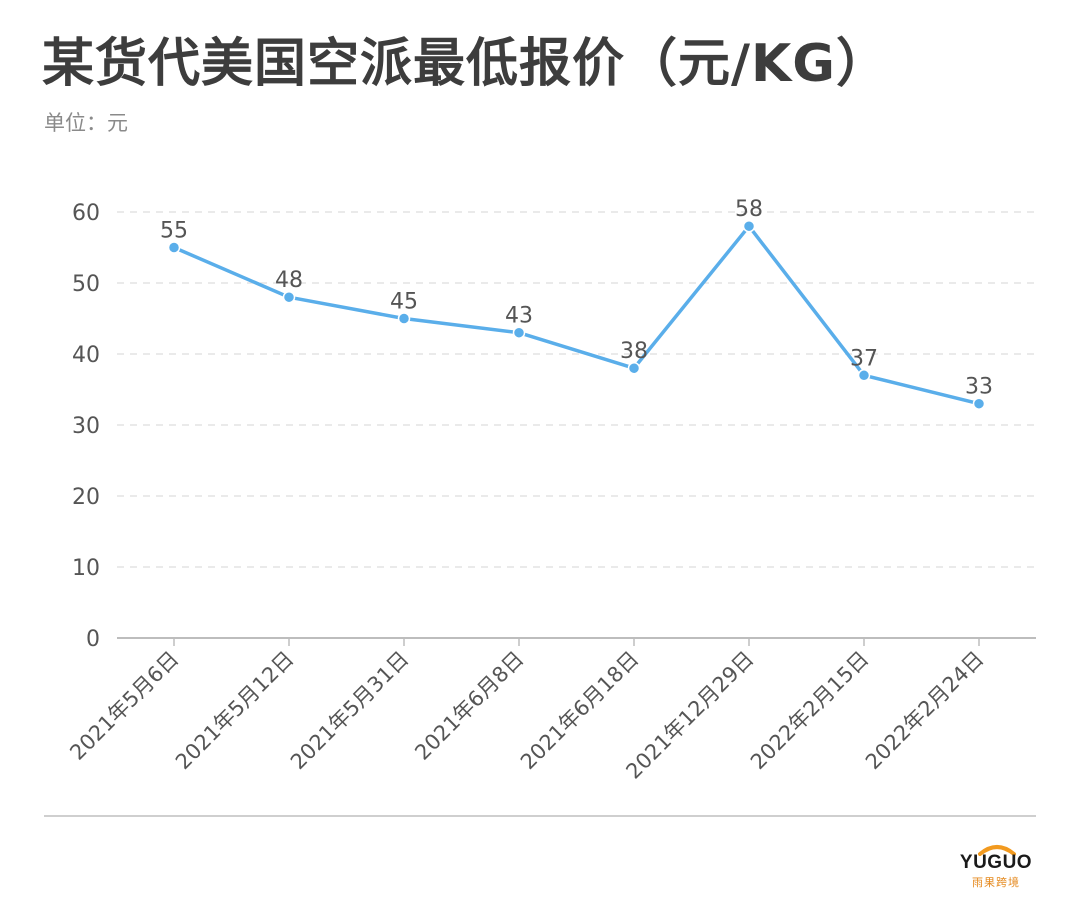 The height and width of the screenshot is (918, 1080). Describe the element at coordinates (235, 711) in the screenshot. I see `x-tick-label: 2021年5月12日` at that location.